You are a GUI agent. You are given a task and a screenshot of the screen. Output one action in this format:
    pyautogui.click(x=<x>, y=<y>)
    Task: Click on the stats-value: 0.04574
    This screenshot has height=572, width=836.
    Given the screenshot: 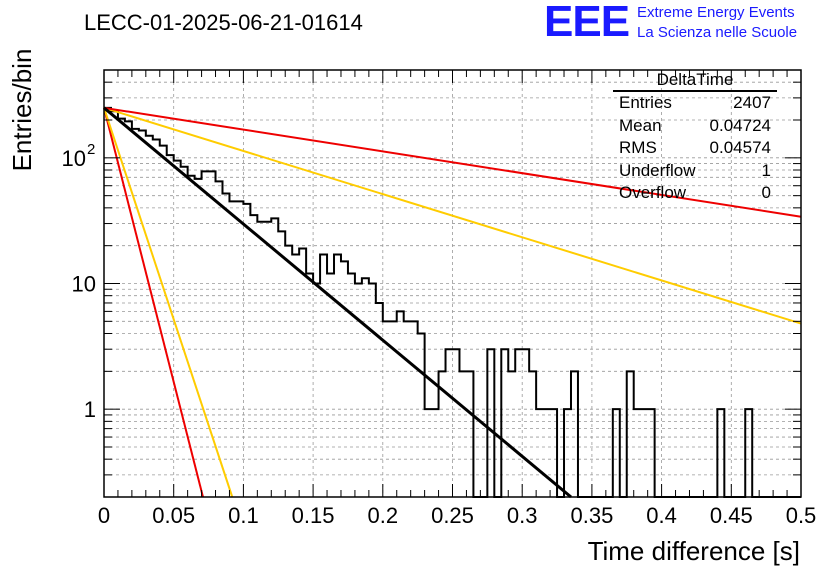 What is the action you would take?
    pyautogui.click(x=740, y=147)
    